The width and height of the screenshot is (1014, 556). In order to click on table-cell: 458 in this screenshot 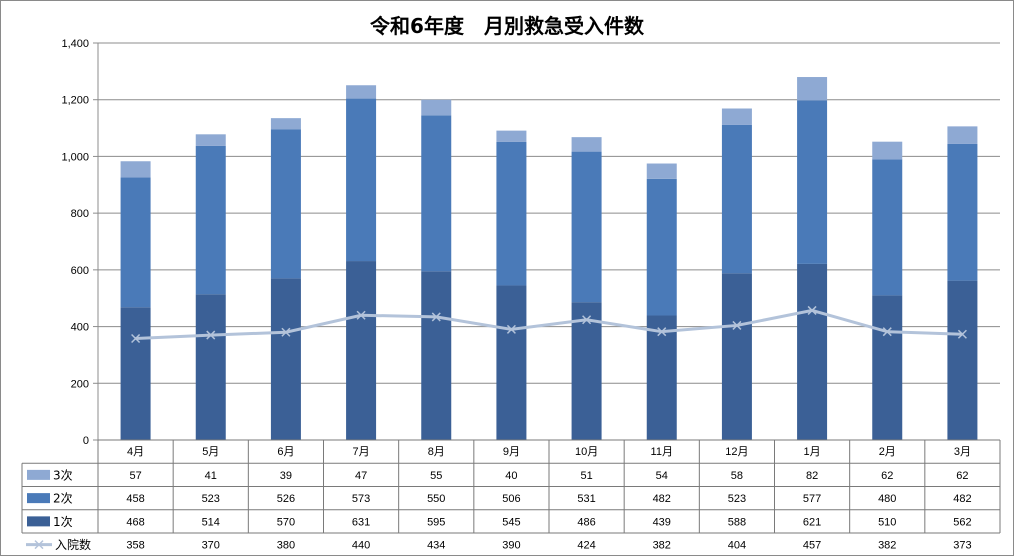, I will do `click(135, 499)`.